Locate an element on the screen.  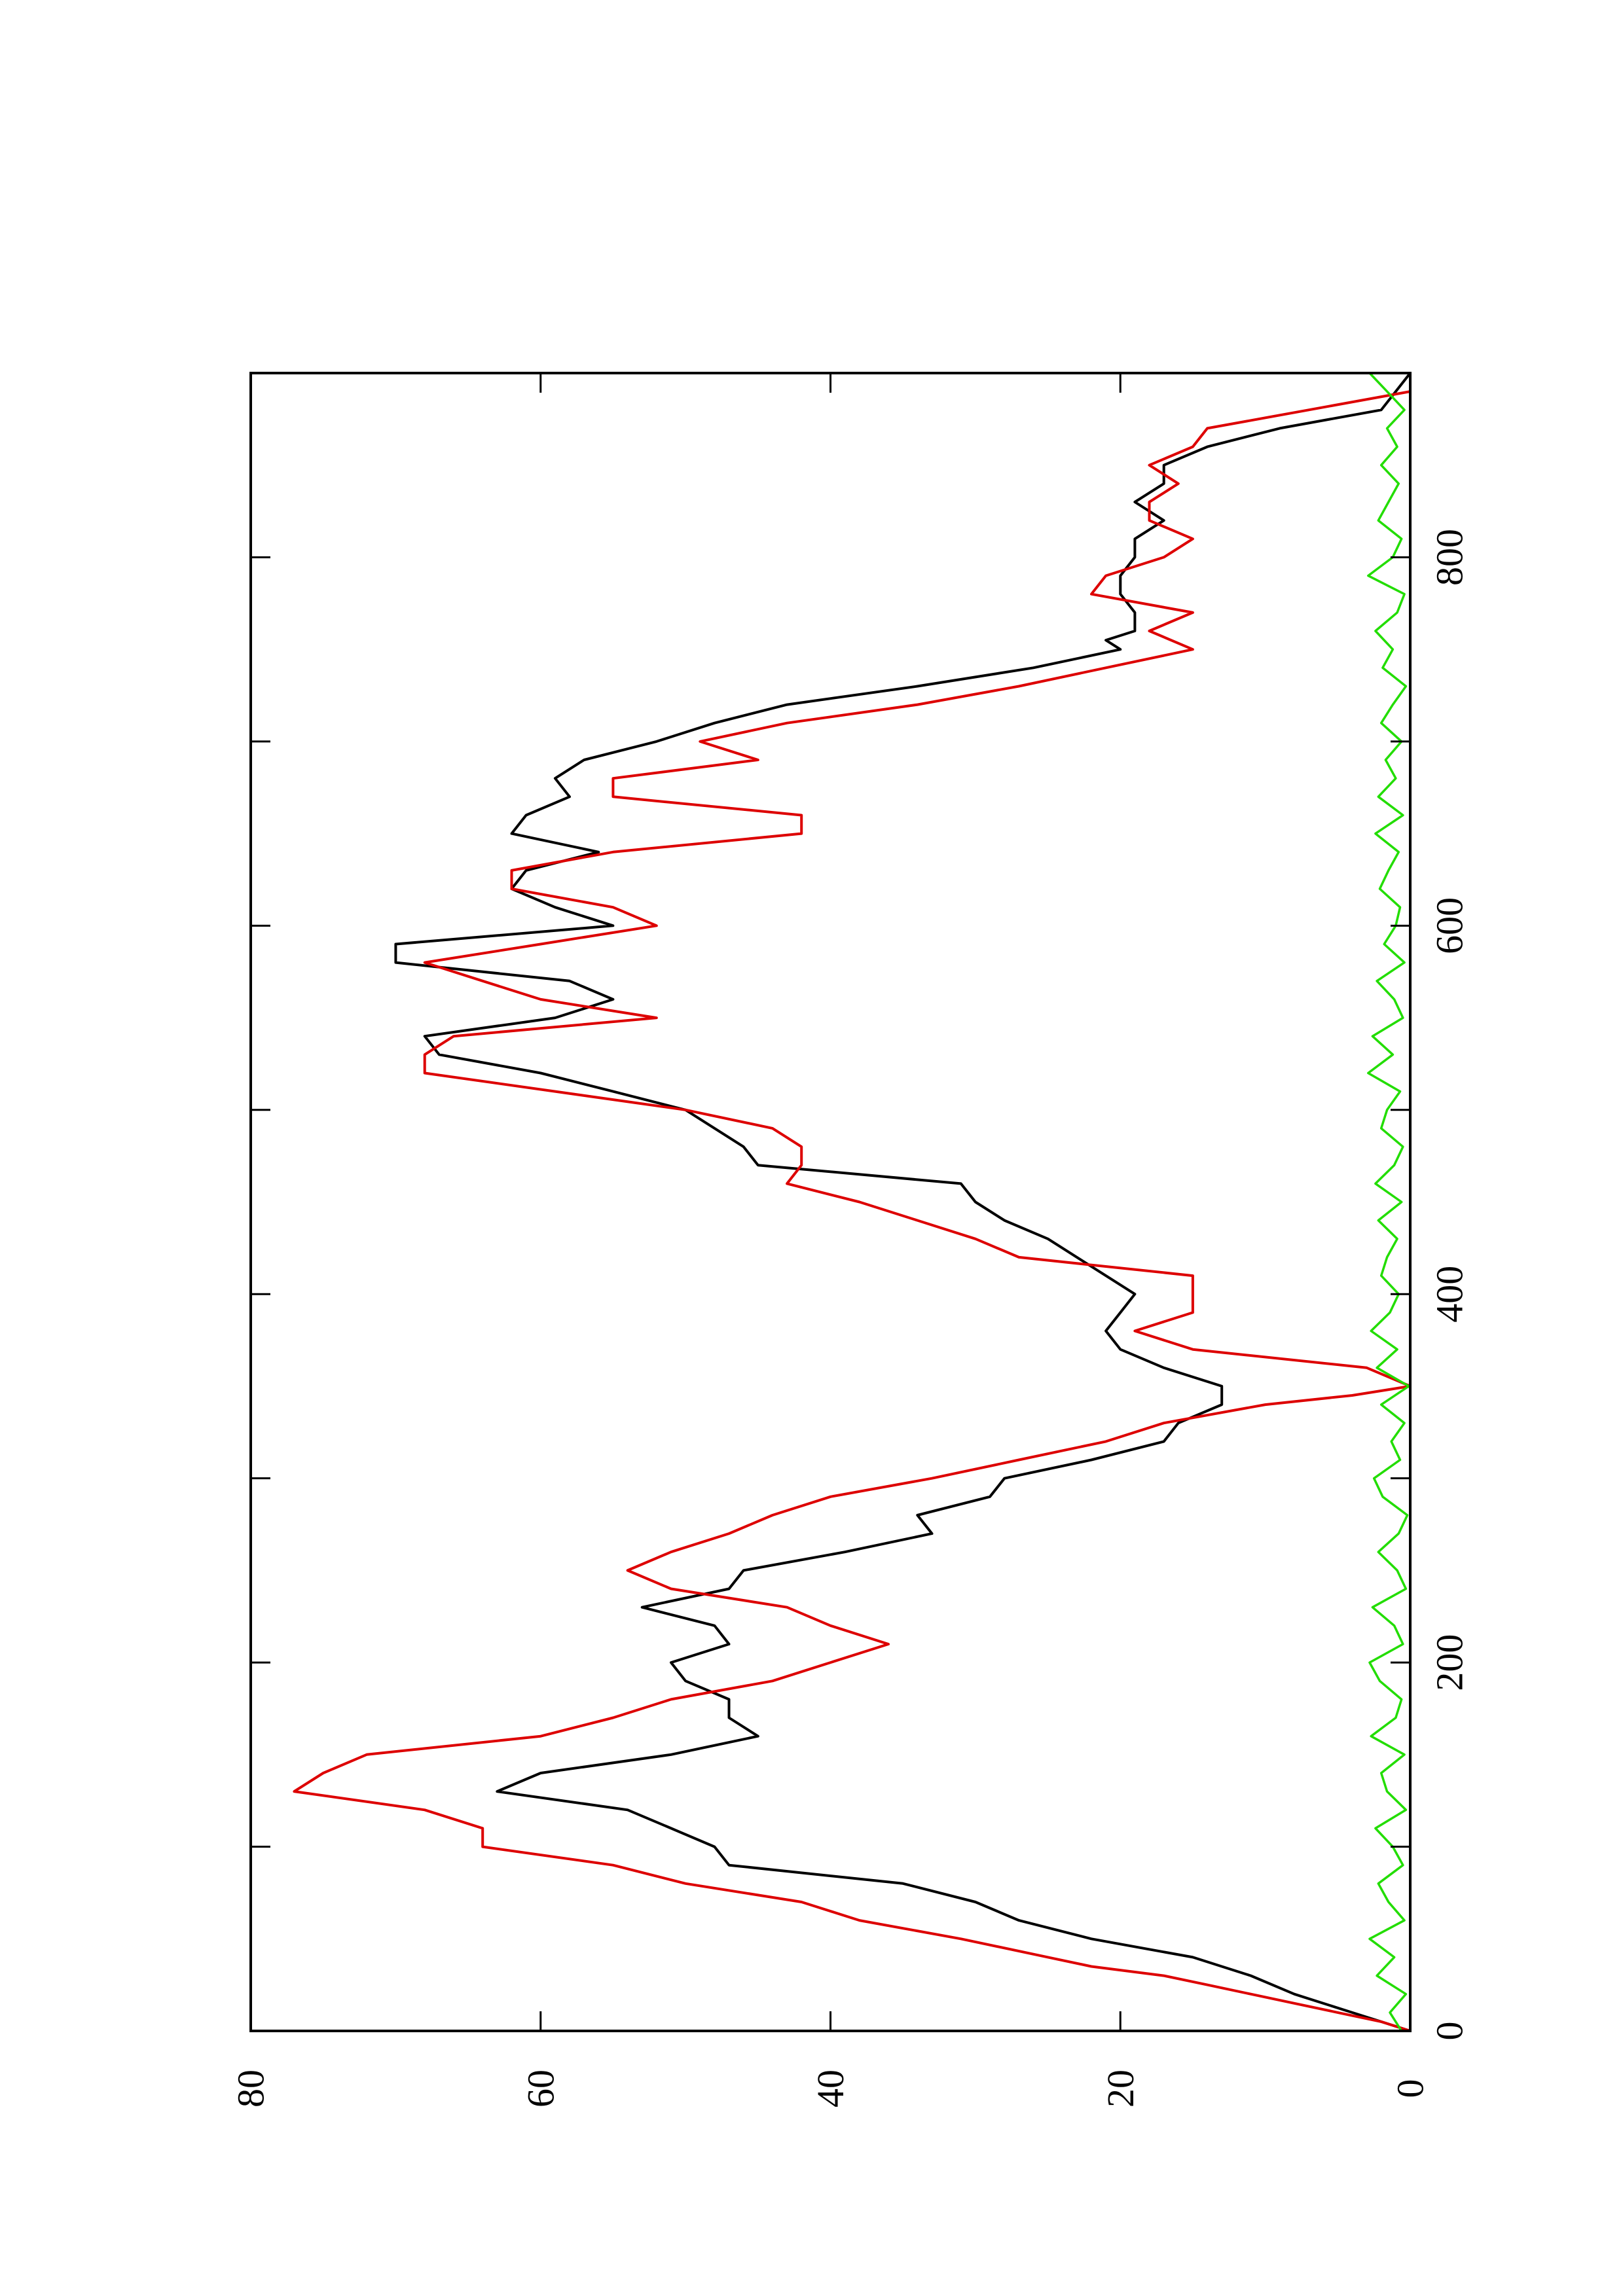
y-tick-label: 0 is located at coordinates (1410, 2088).